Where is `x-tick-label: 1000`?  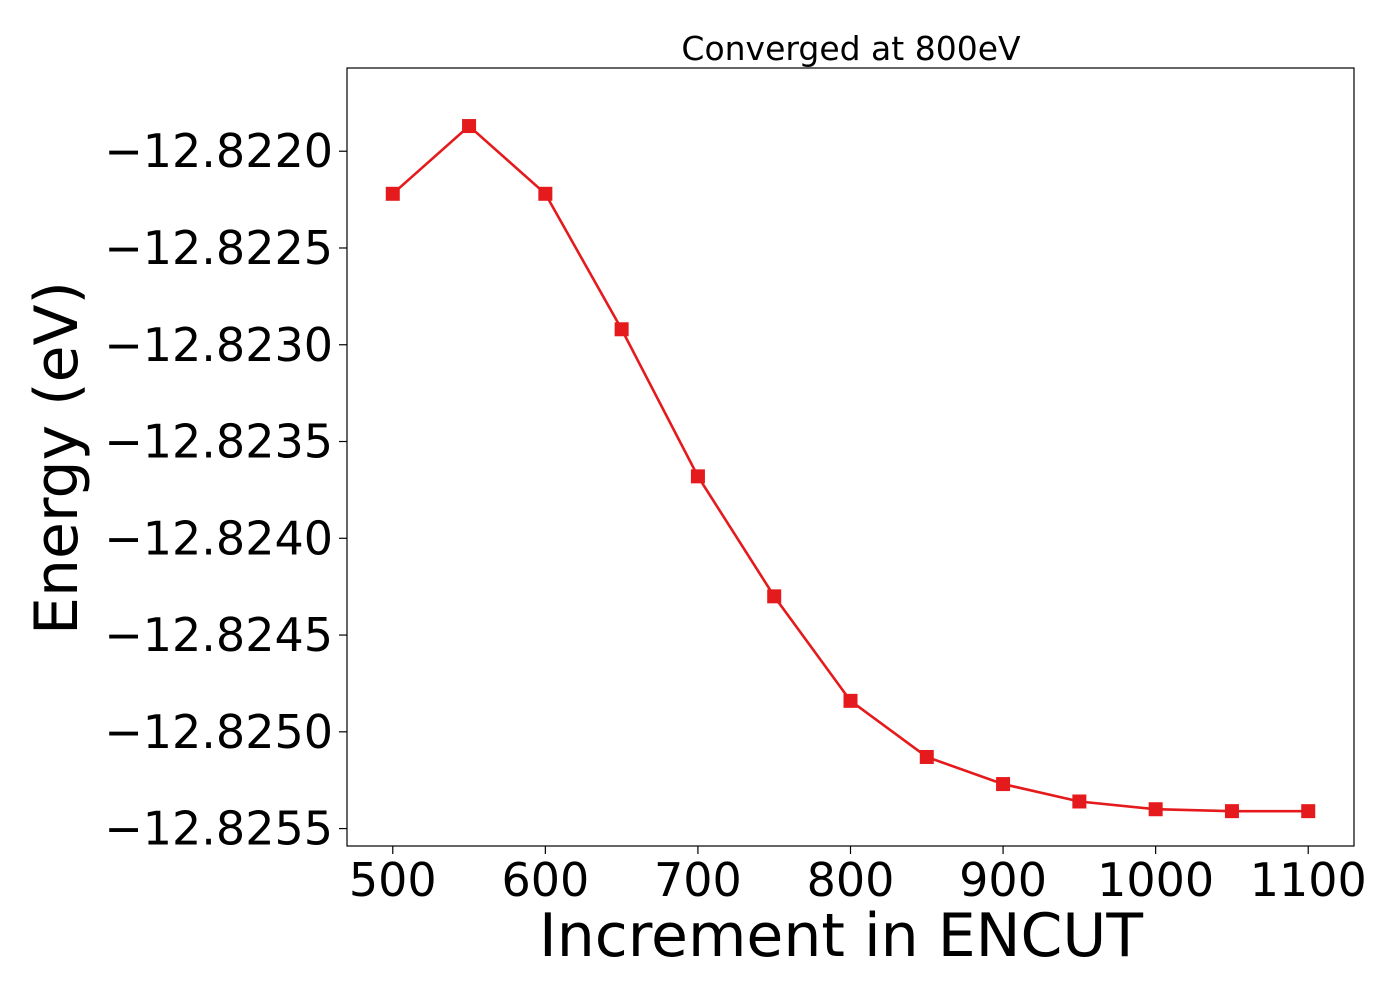
x-tick-label: 1000 is located at coordinates (1155, 880).